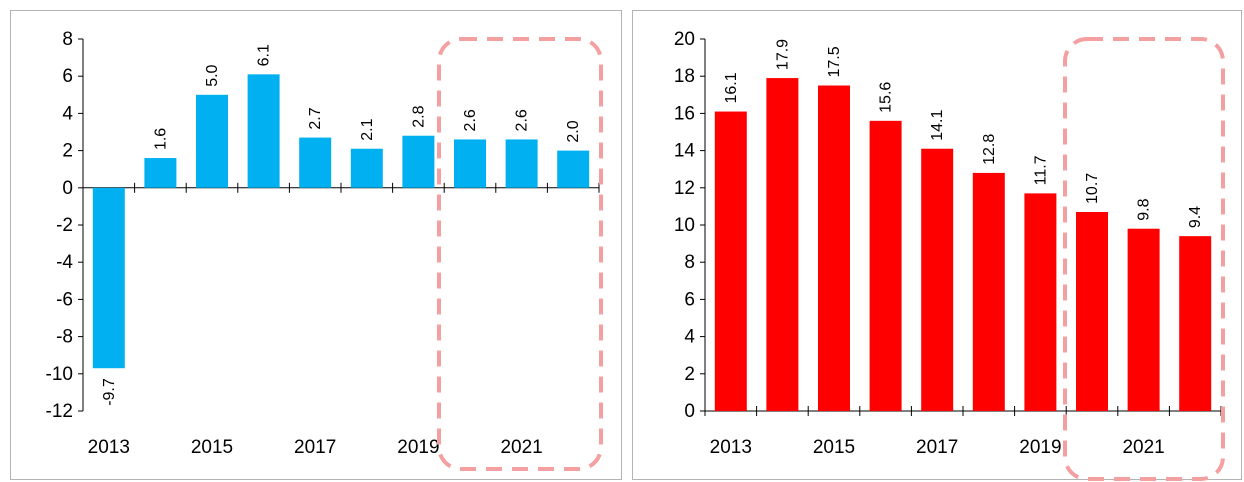  Describe the element at coordinates (684, 113) in the screenshot. I see `y-tick-label: 16` at that location.